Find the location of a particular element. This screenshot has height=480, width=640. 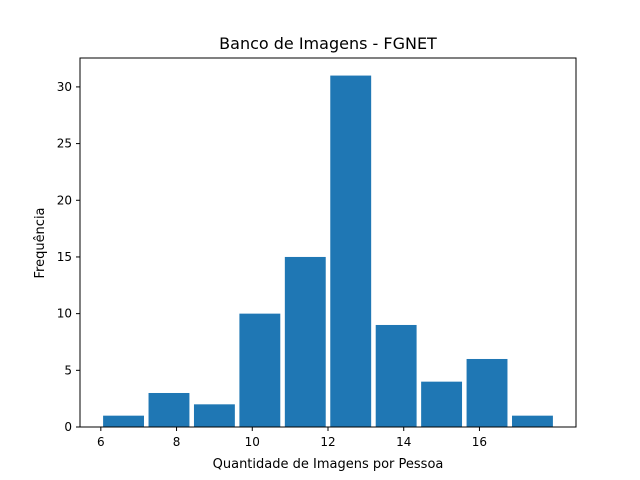

y-tick-label: 0 is located at coordinates (68, 427).